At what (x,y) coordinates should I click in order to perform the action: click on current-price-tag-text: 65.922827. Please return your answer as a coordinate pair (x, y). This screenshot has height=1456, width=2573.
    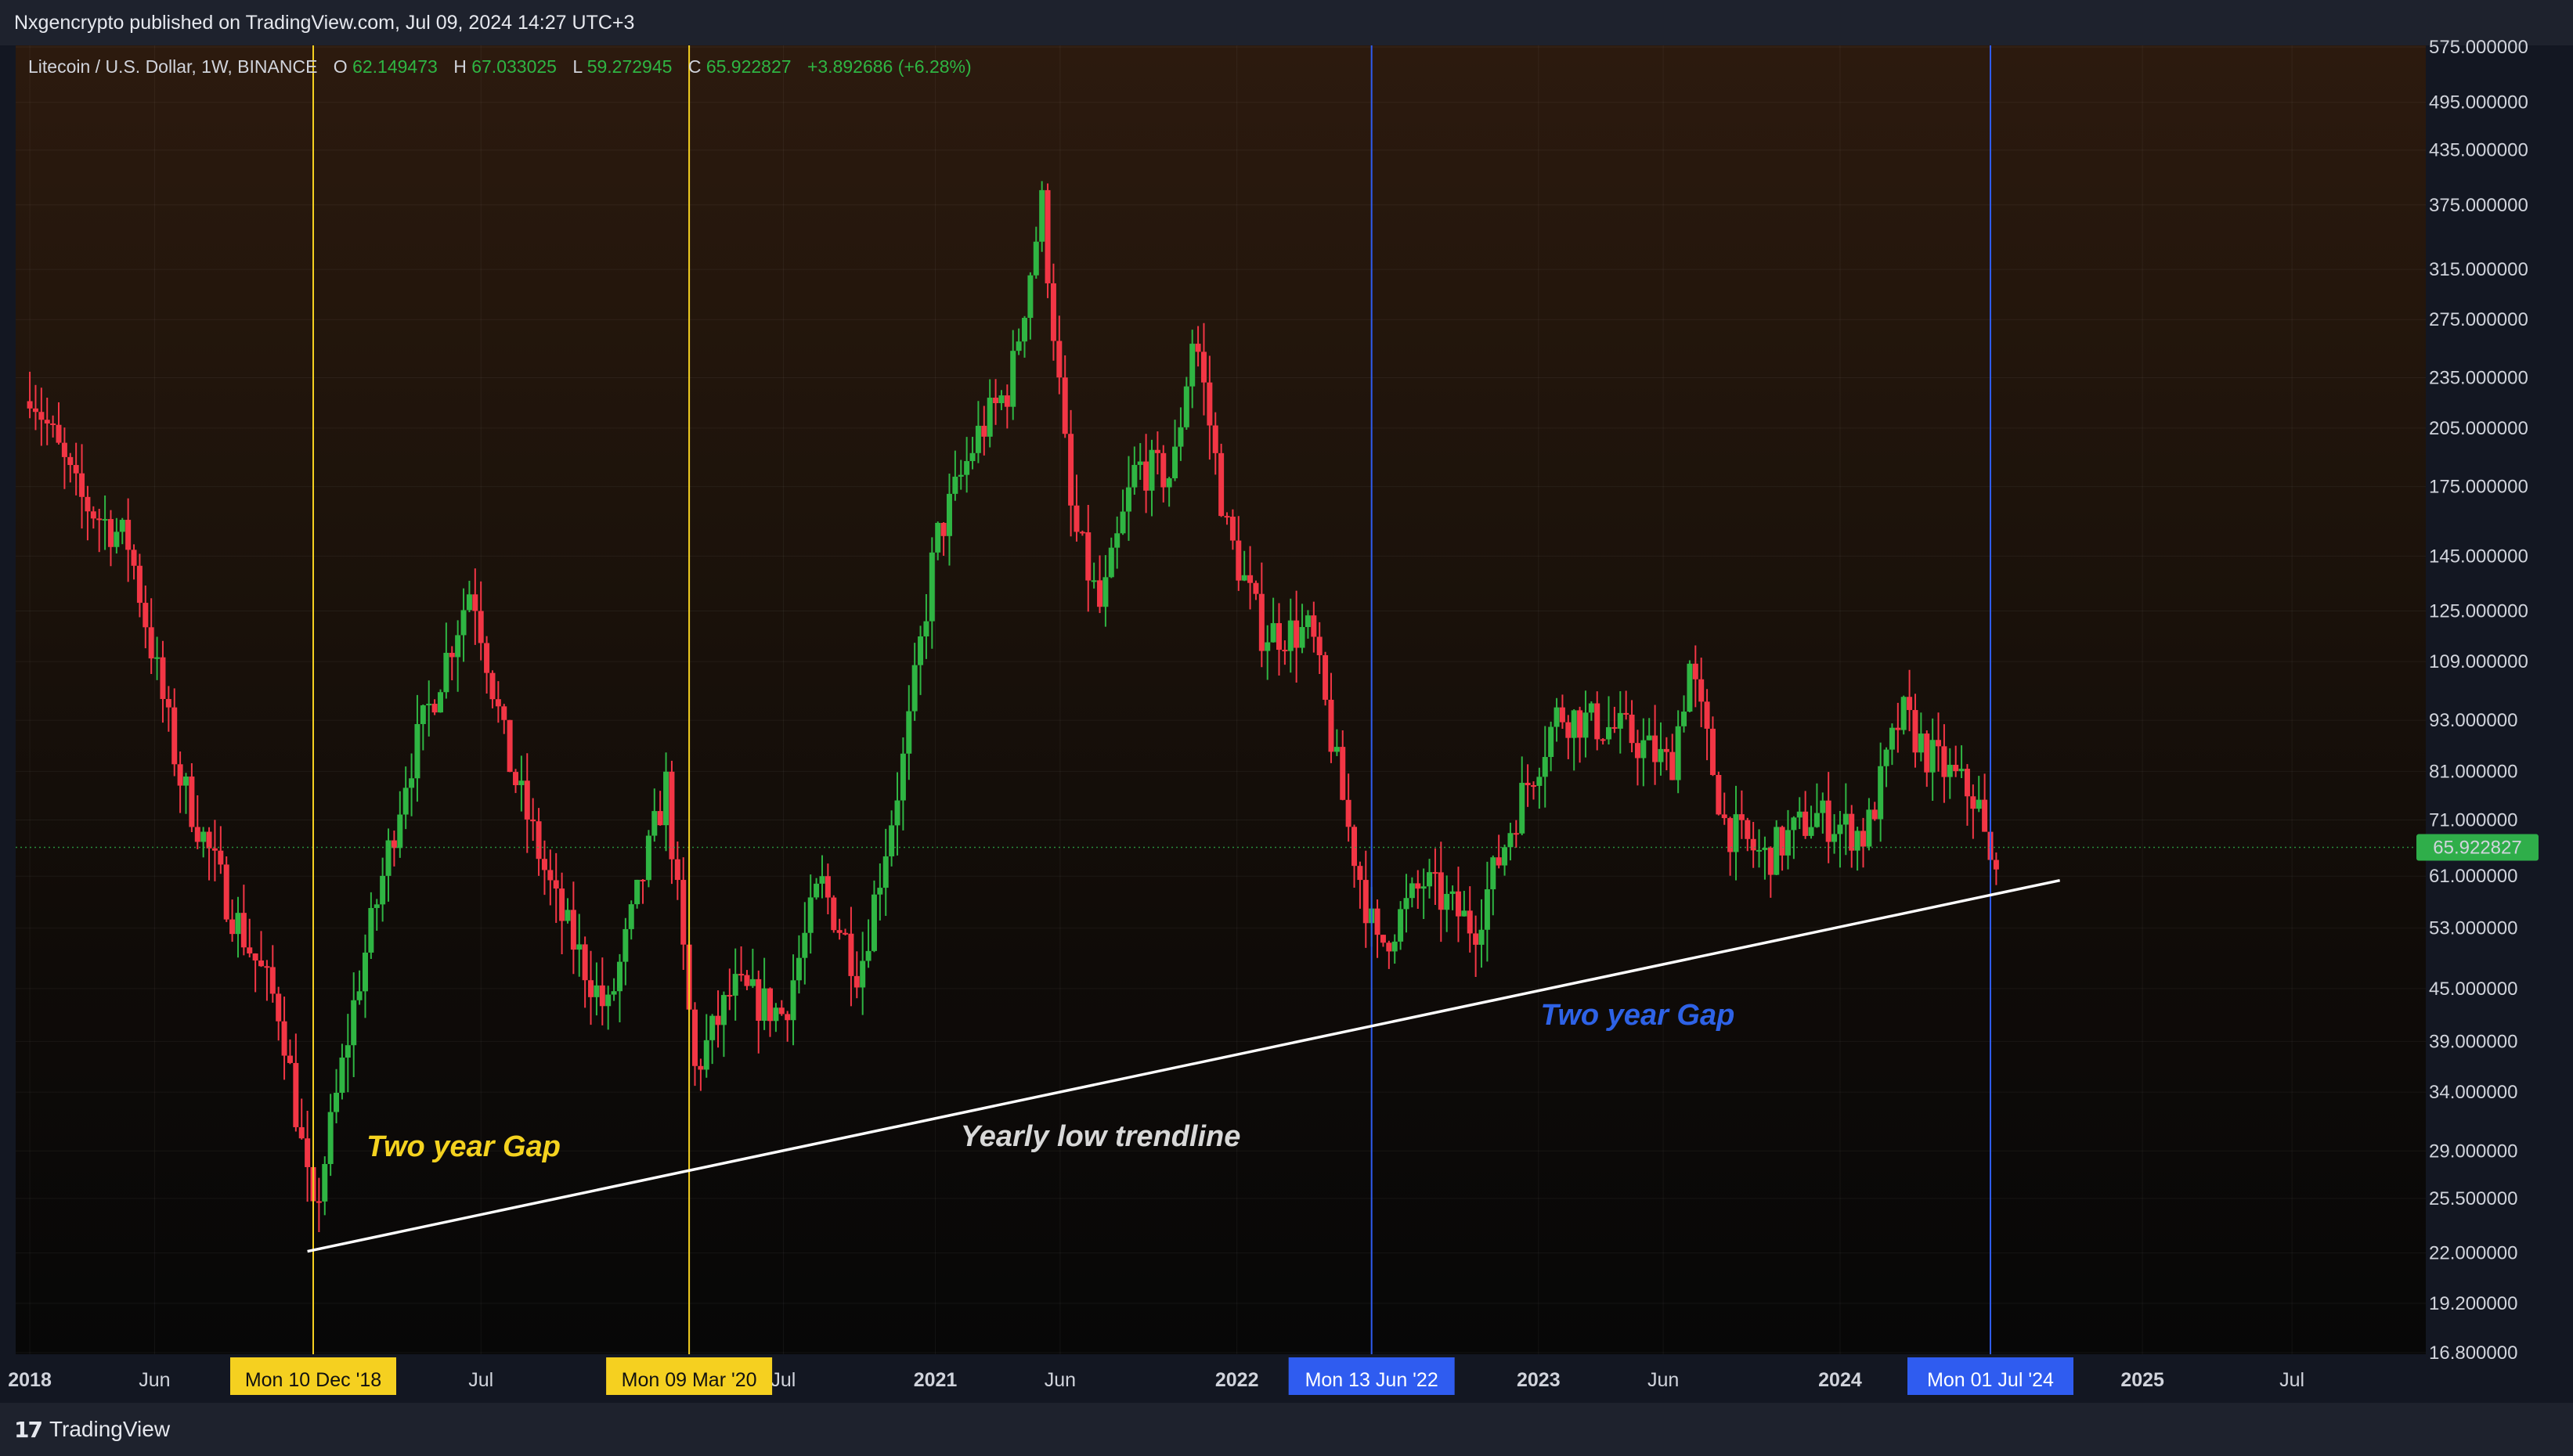
    Looking at the image, I should click on (2477, 849).